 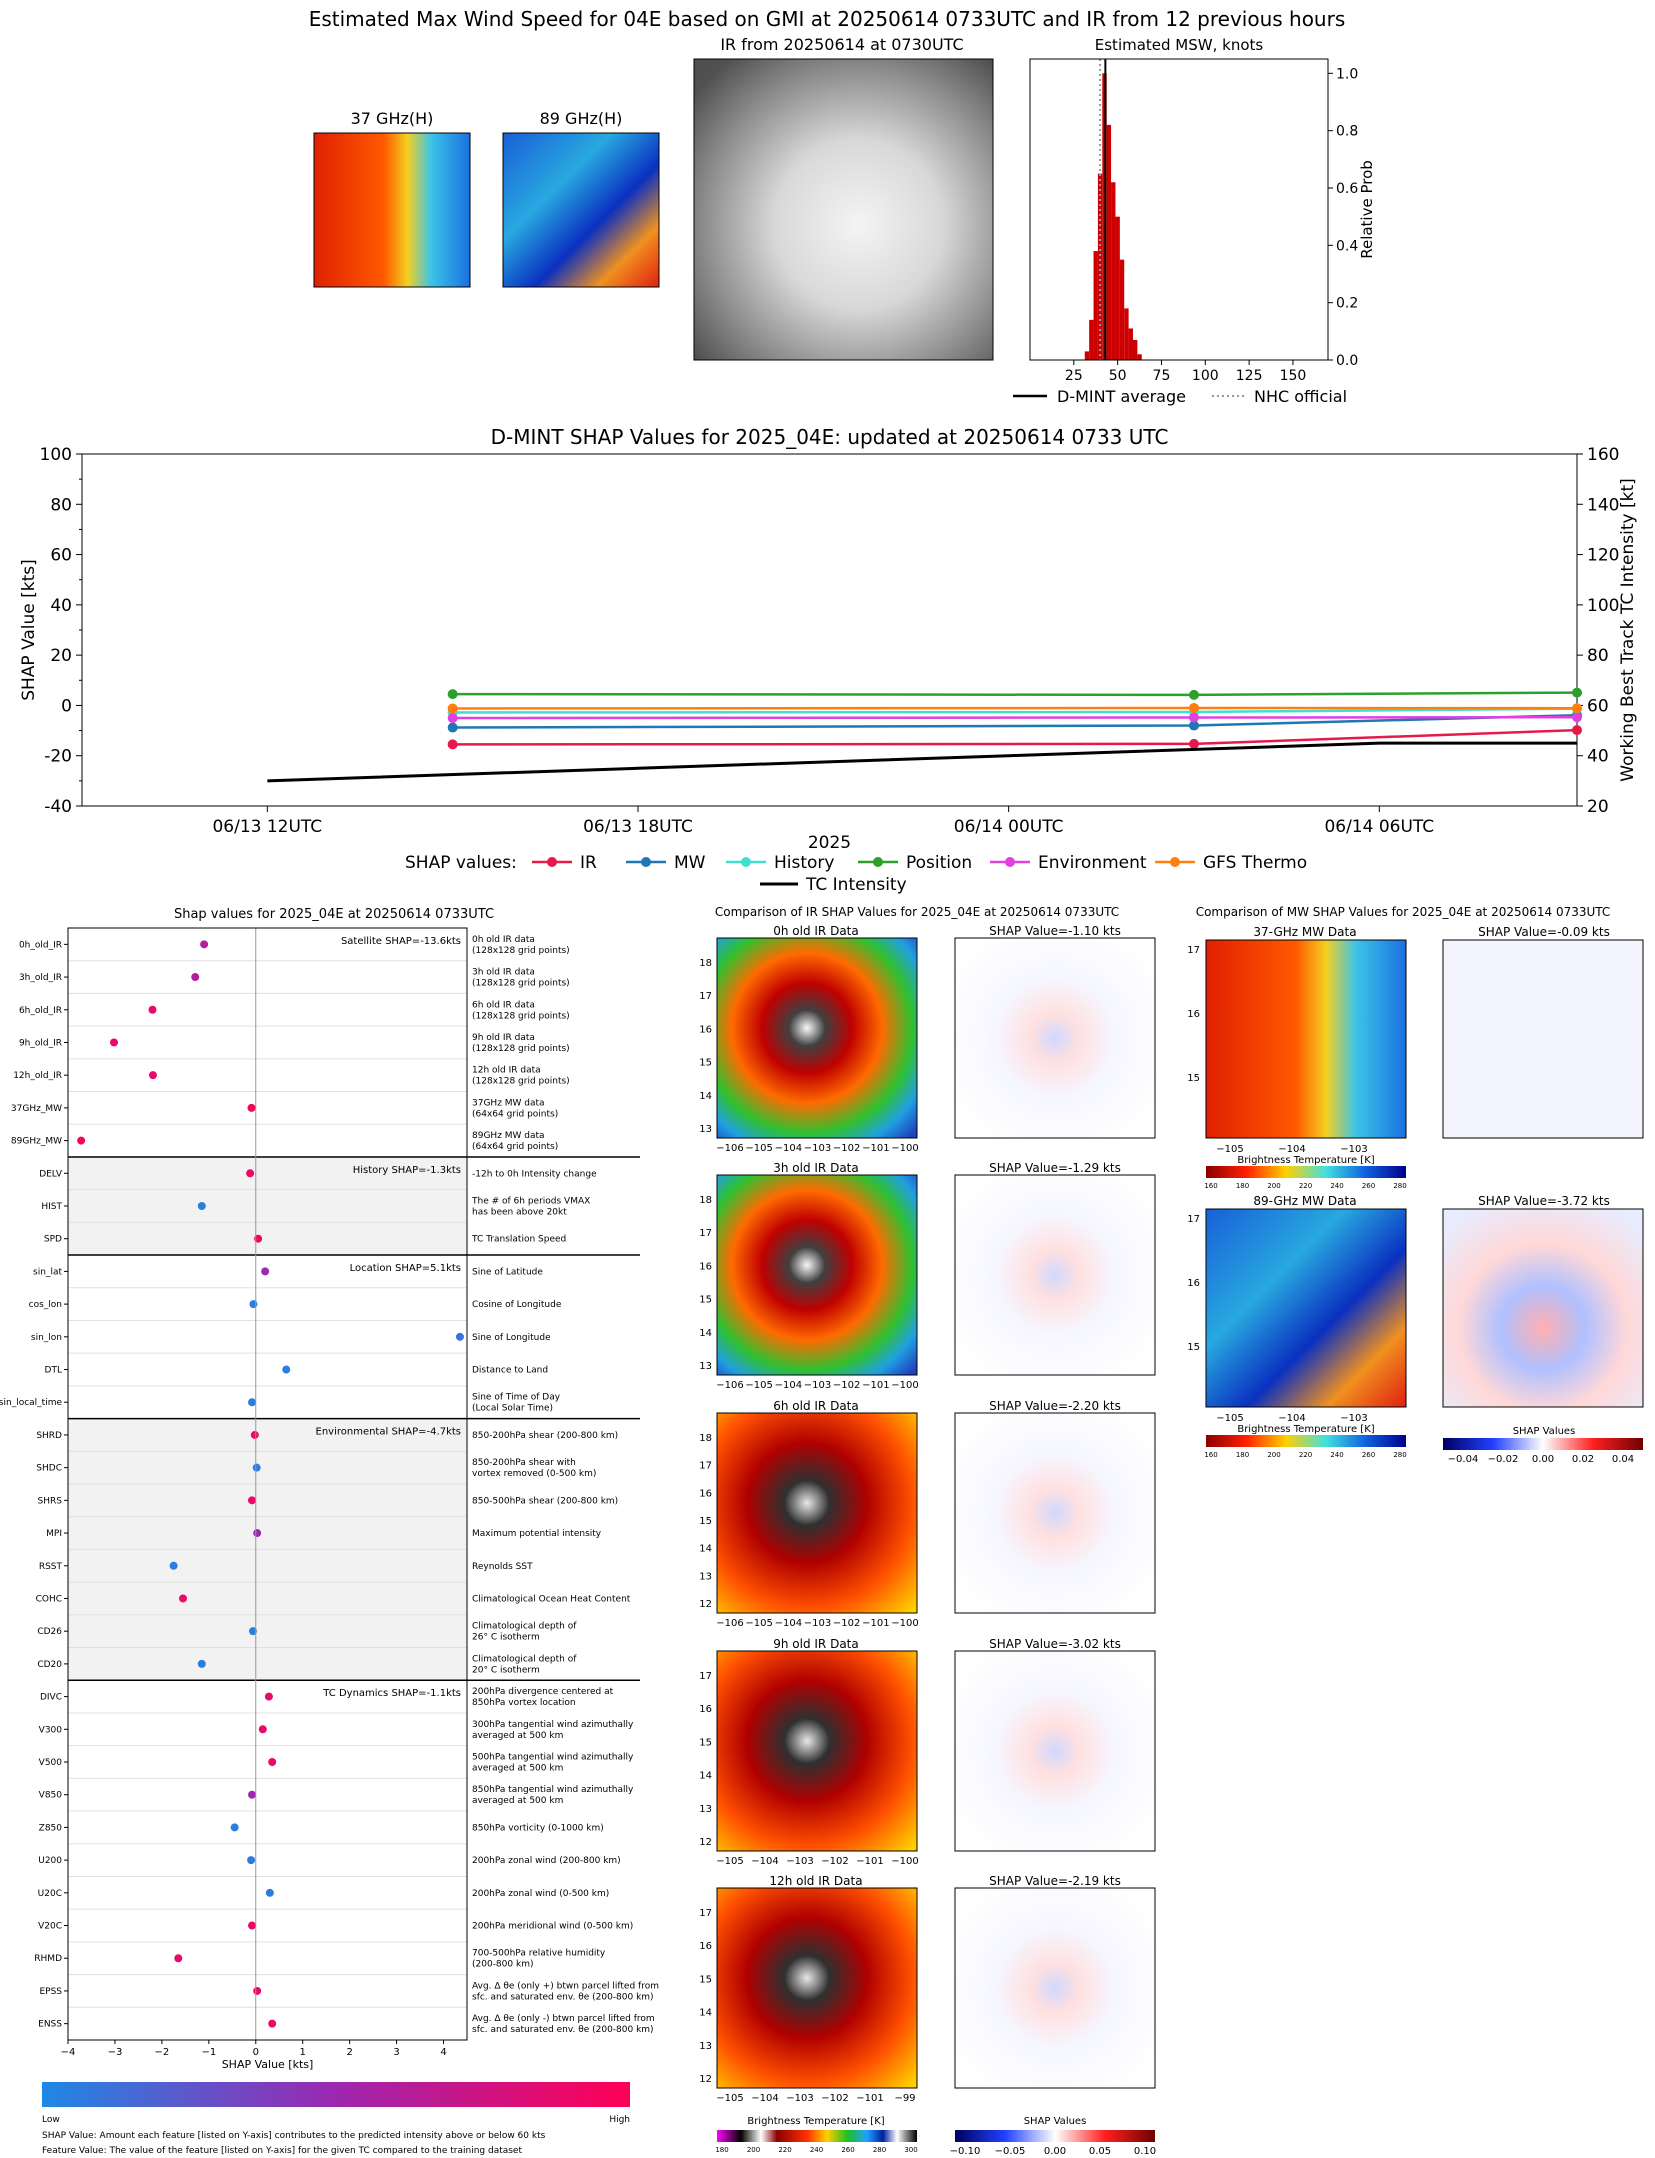 I want to click on legend-marker-history, so click(x=746, y=862).